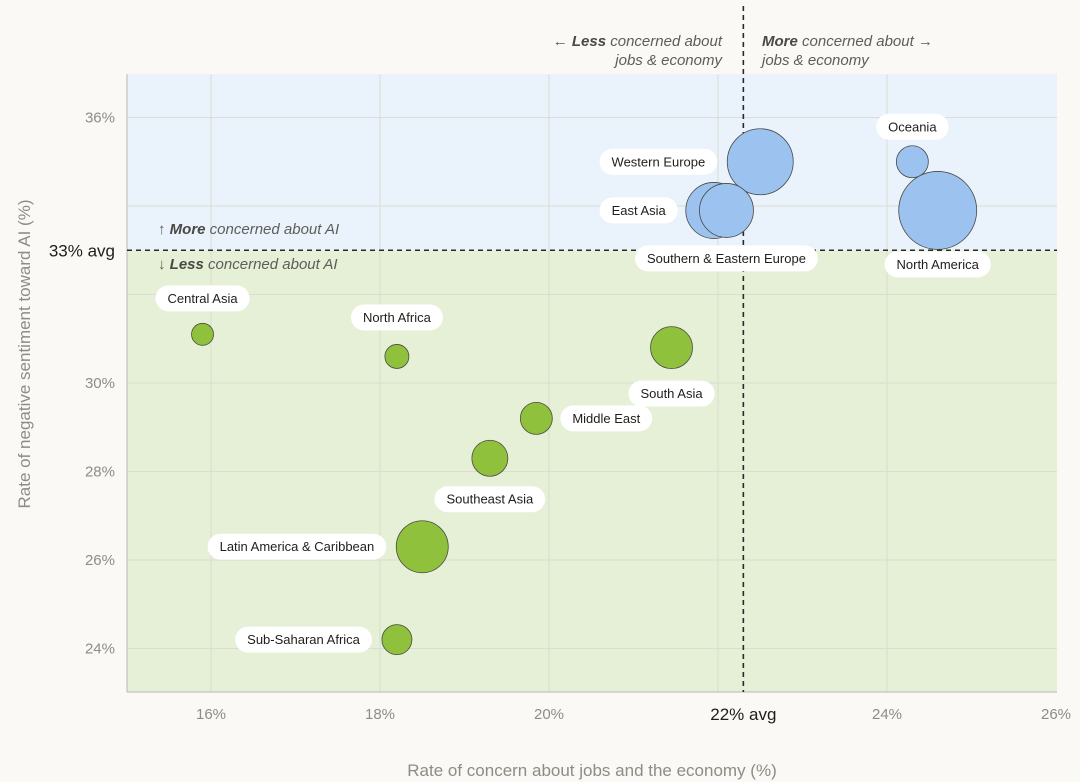 This screenshot has width=1080, height=782. What do you see at coordinates (743, 714) in the screenshot?
I see `x-average-label: 22% avg` at bounding box center [743, 714].